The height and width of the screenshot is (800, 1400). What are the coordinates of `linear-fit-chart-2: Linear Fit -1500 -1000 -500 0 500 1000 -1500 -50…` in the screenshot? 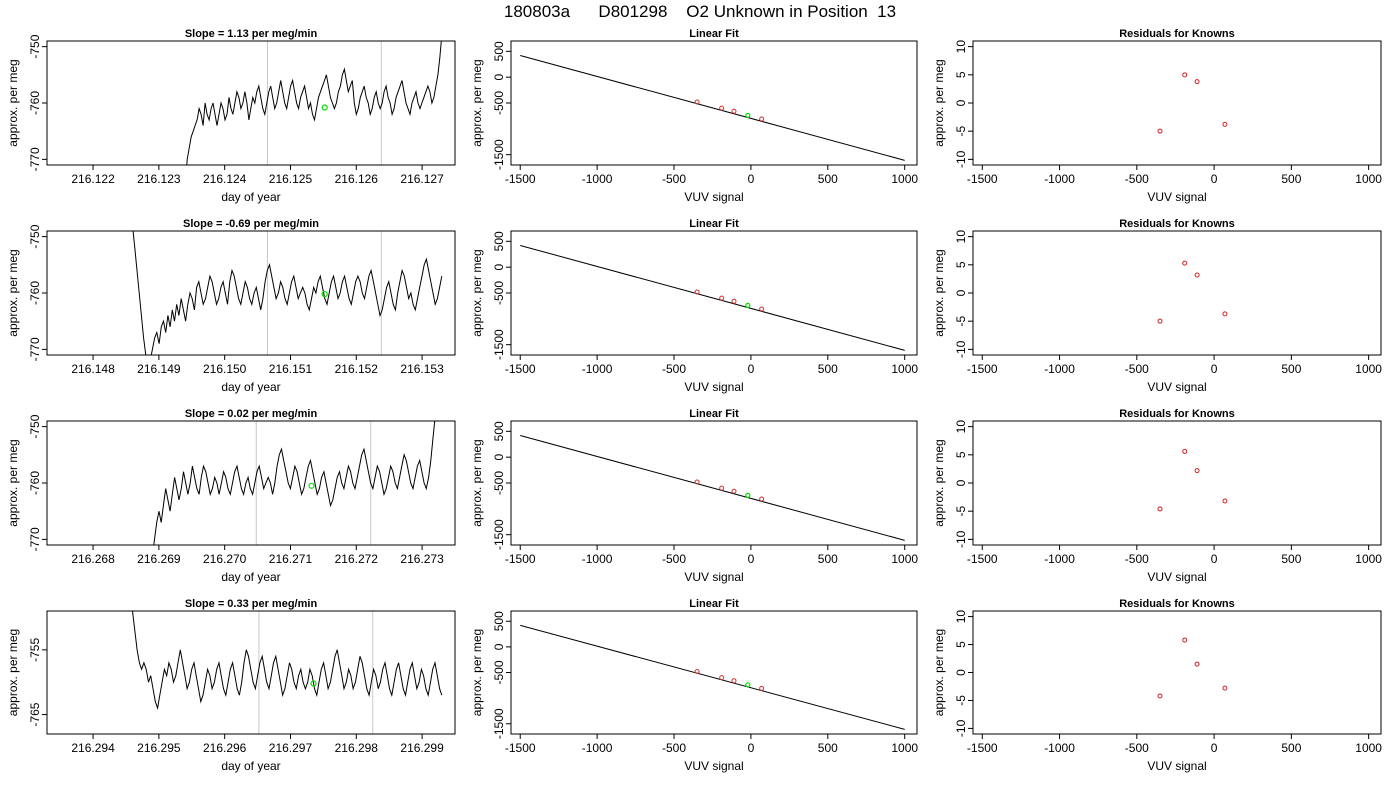 It's located at (694, 496).